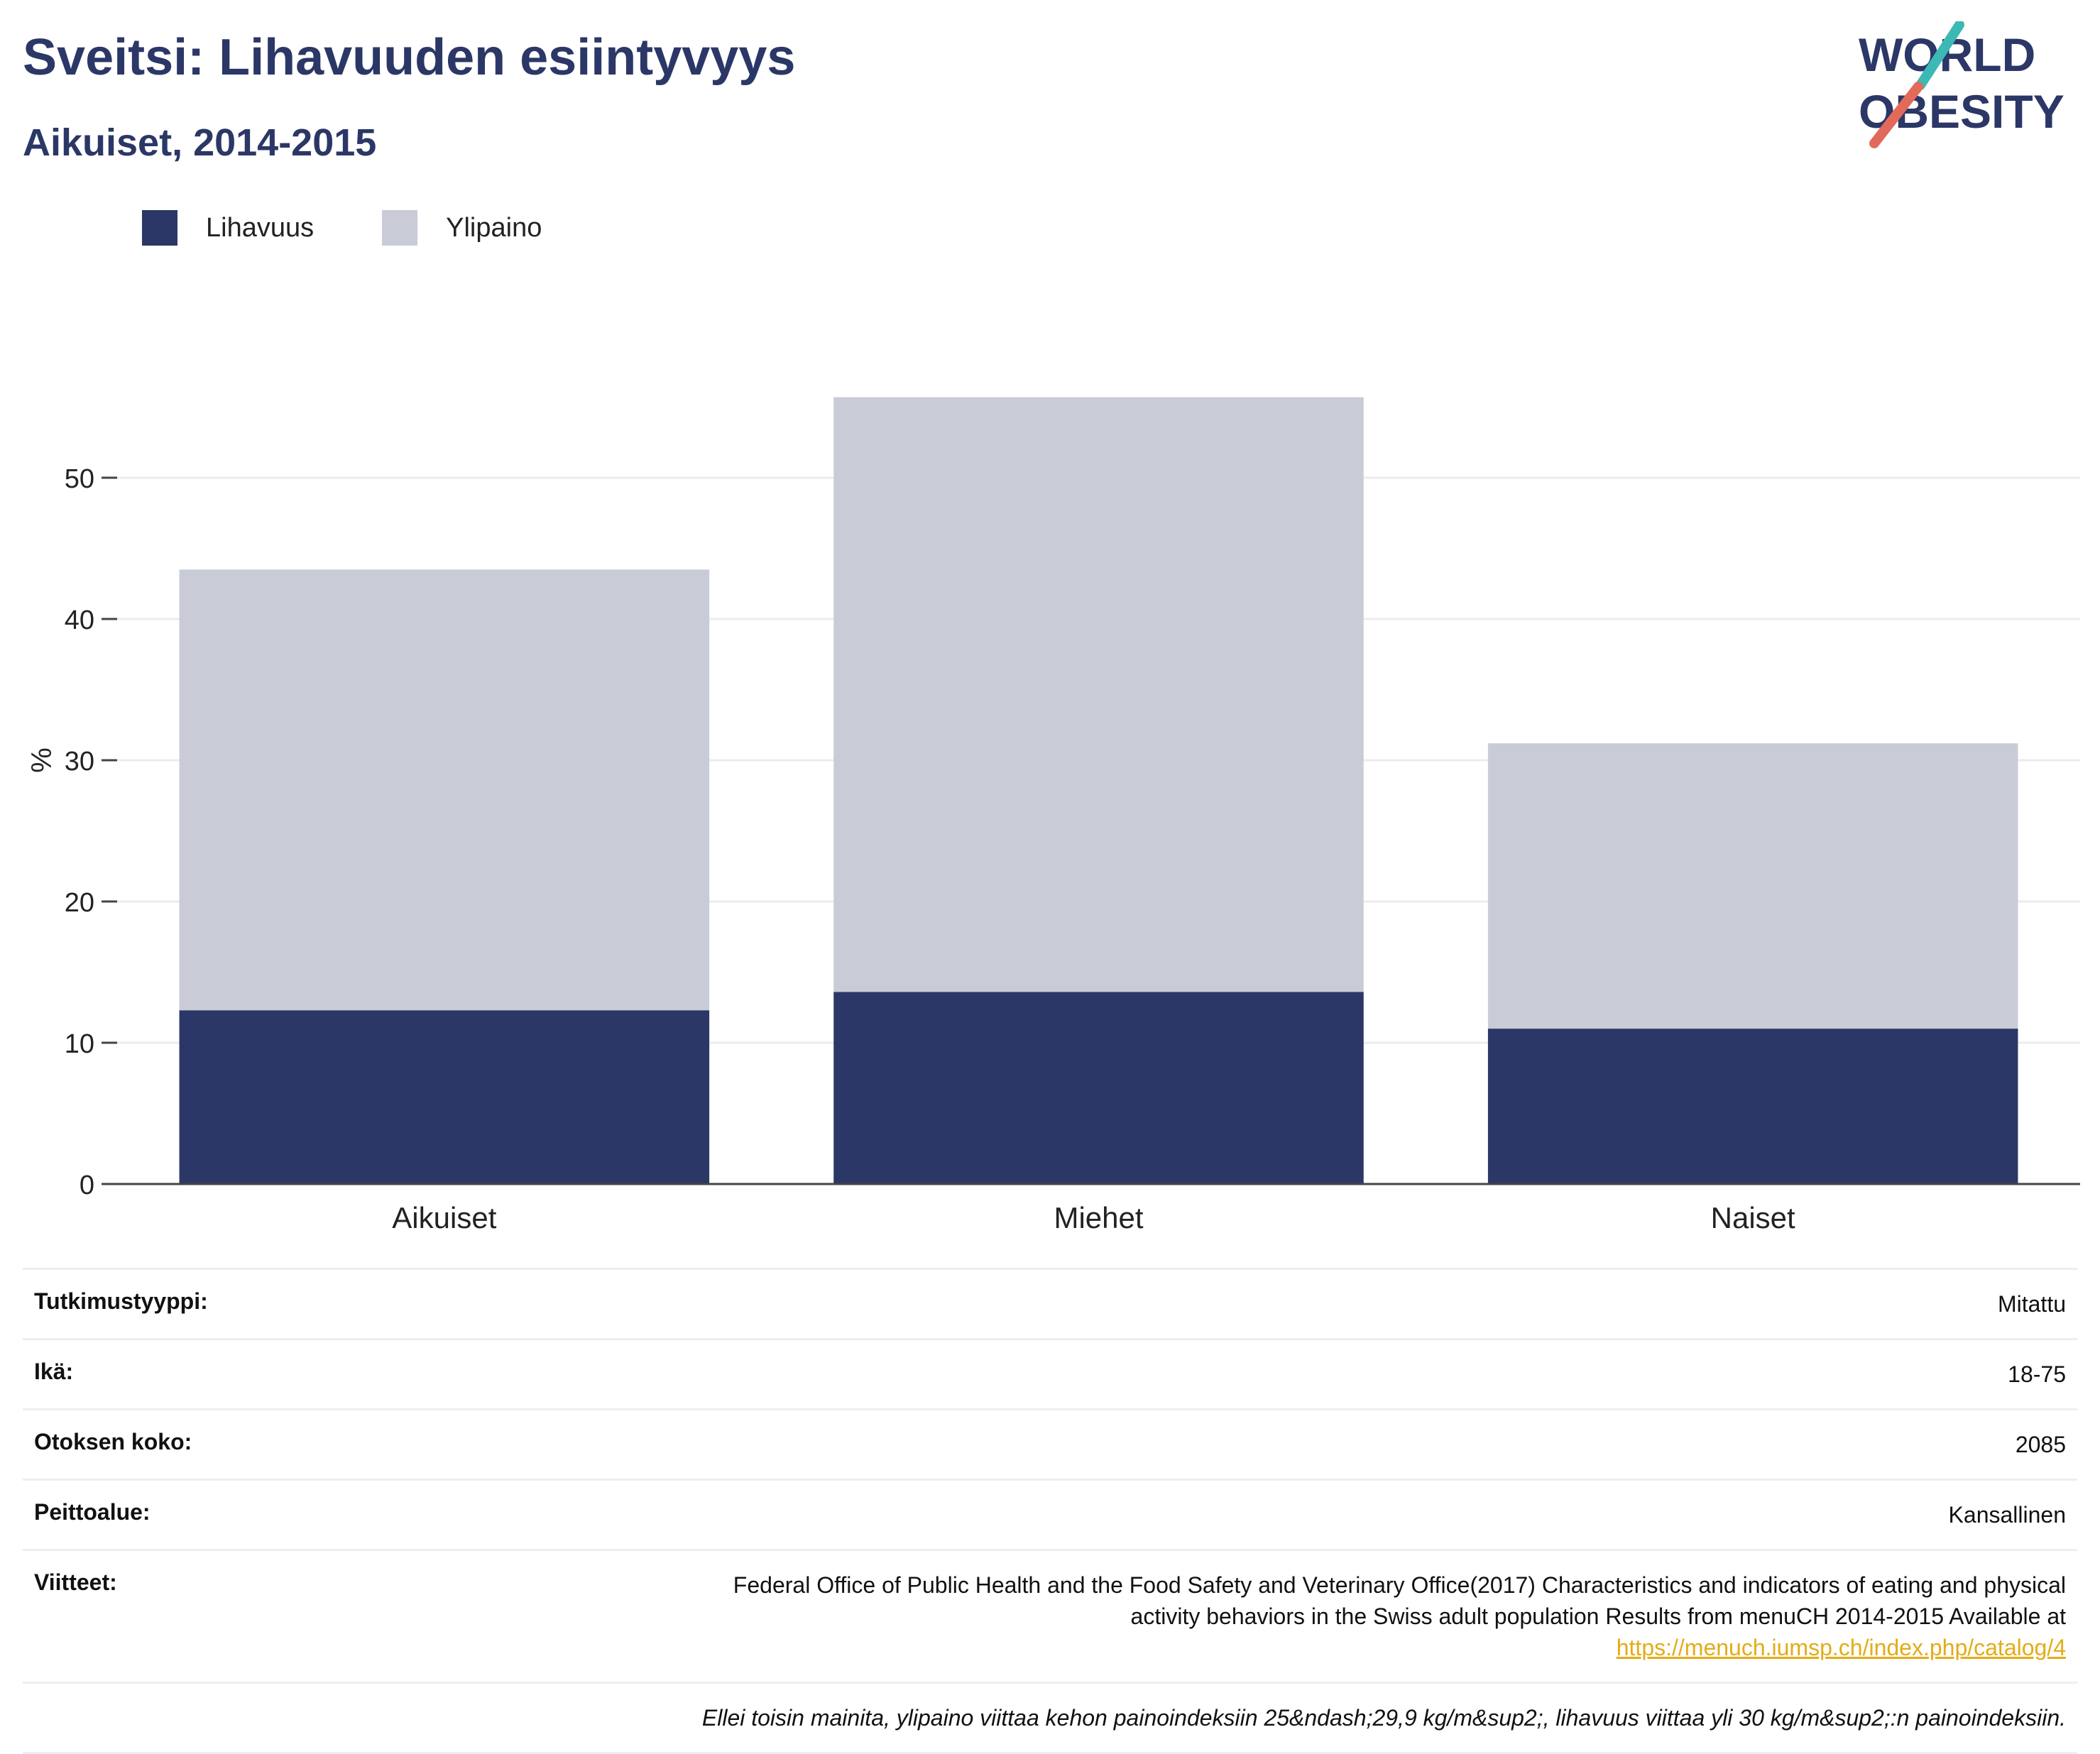 The height and width of the screenshot is (1754, 2100). I want to click on logo-teal-stroke, so click(1939, 56).